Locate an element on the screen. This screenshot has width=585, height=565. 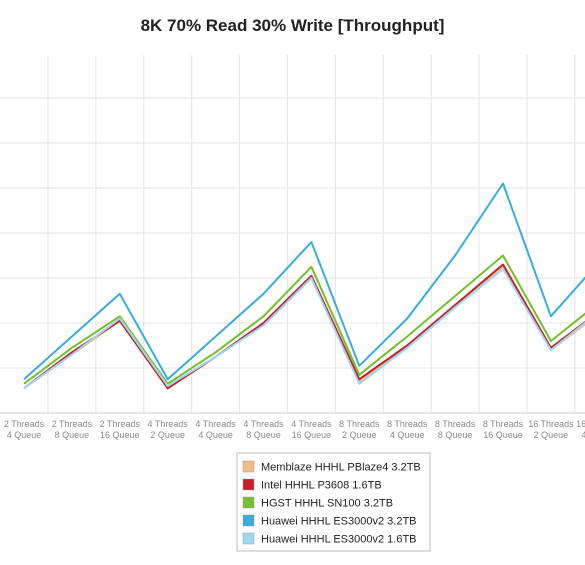
x-tick-label: 8 Threads 2 Queue is located at coordinates (359, 429).